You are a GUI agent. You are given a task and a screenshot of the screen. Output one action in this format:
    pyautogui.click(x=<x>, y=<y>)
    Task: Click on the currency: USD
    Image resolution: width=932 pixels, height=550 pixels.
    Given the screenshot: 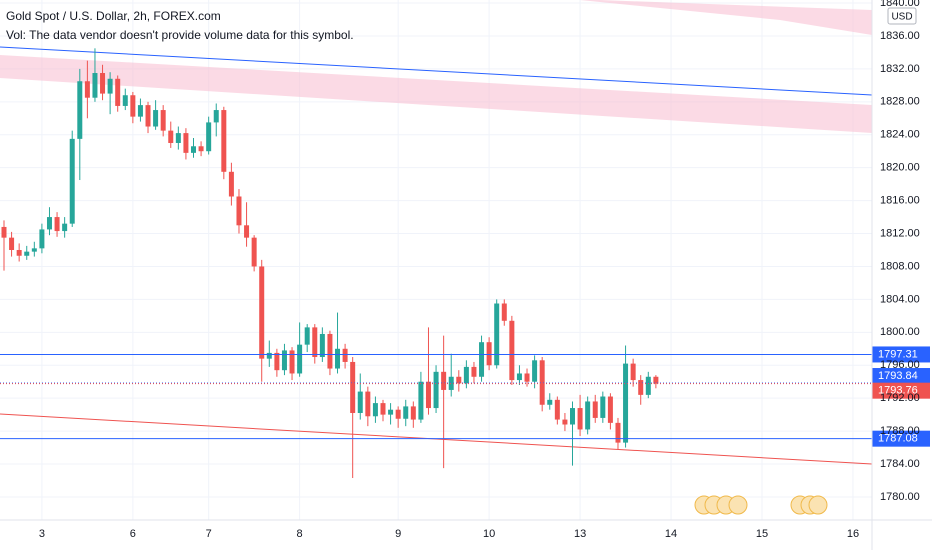 What is the action you would take?
    pyautogui.click(x=901, y=17)
    